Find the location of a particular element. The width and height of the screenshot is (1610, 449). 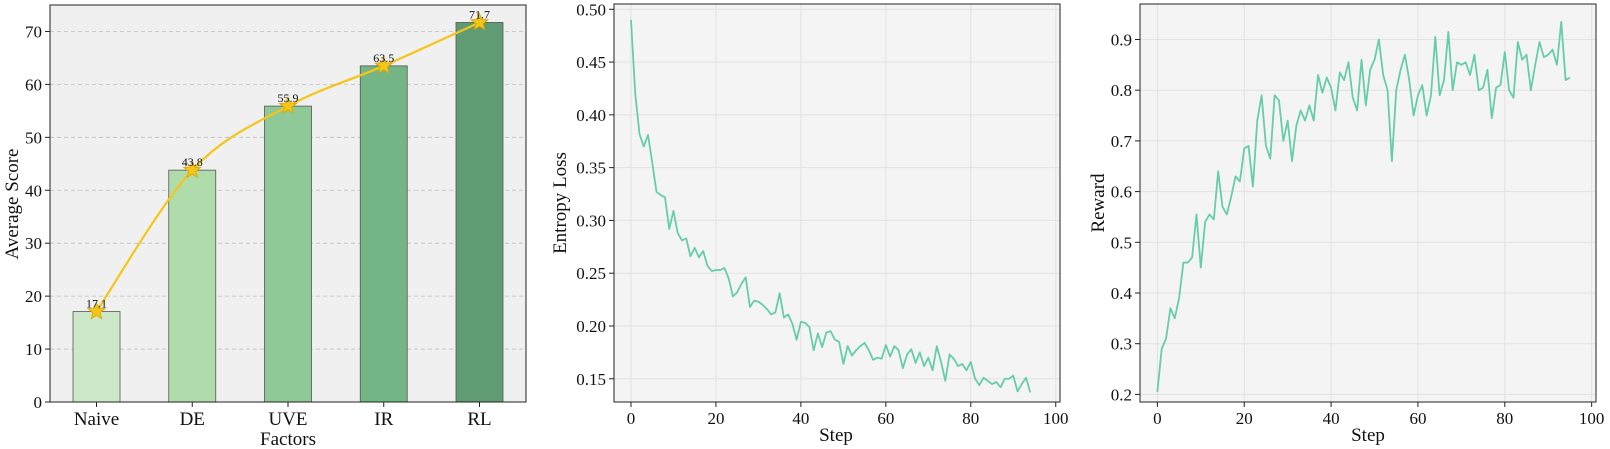

entropy-loss-x-tick-label: 80 is located at coordinates (970, 418).